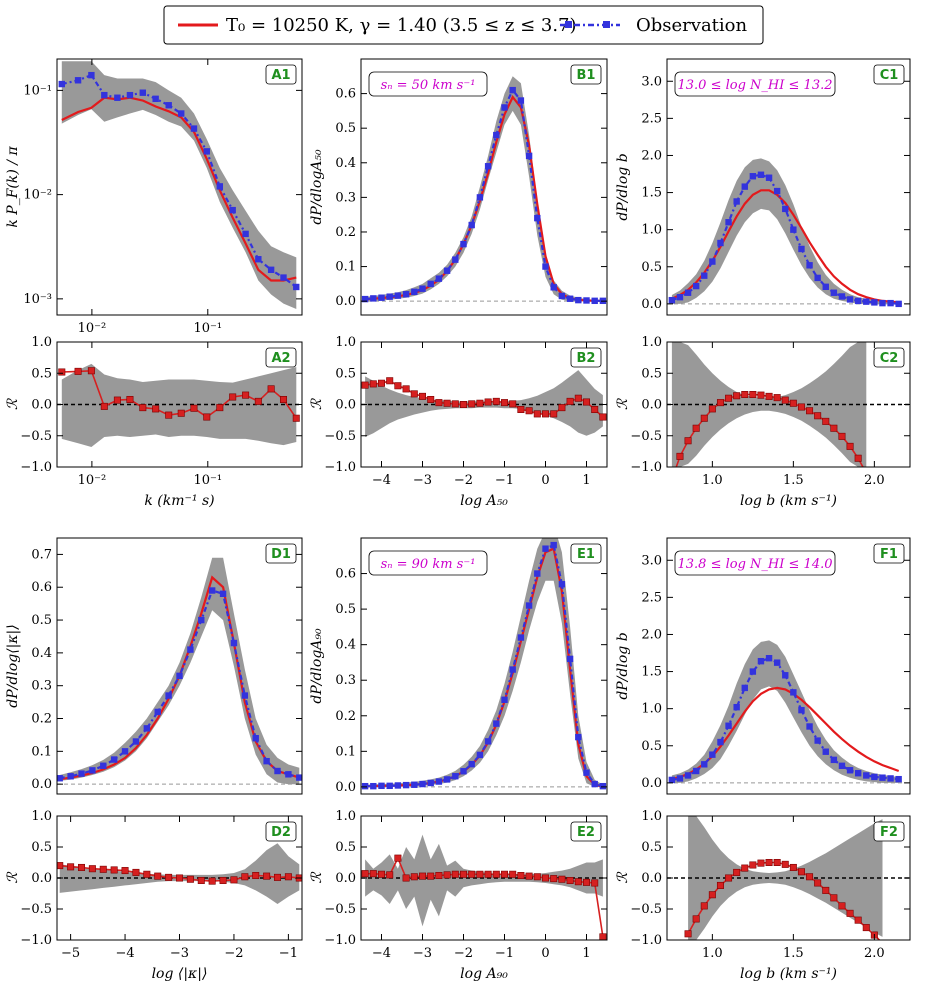 The height and width of the screenshot is (981, 927). I want to click on panel-frame, so click(788, 666).